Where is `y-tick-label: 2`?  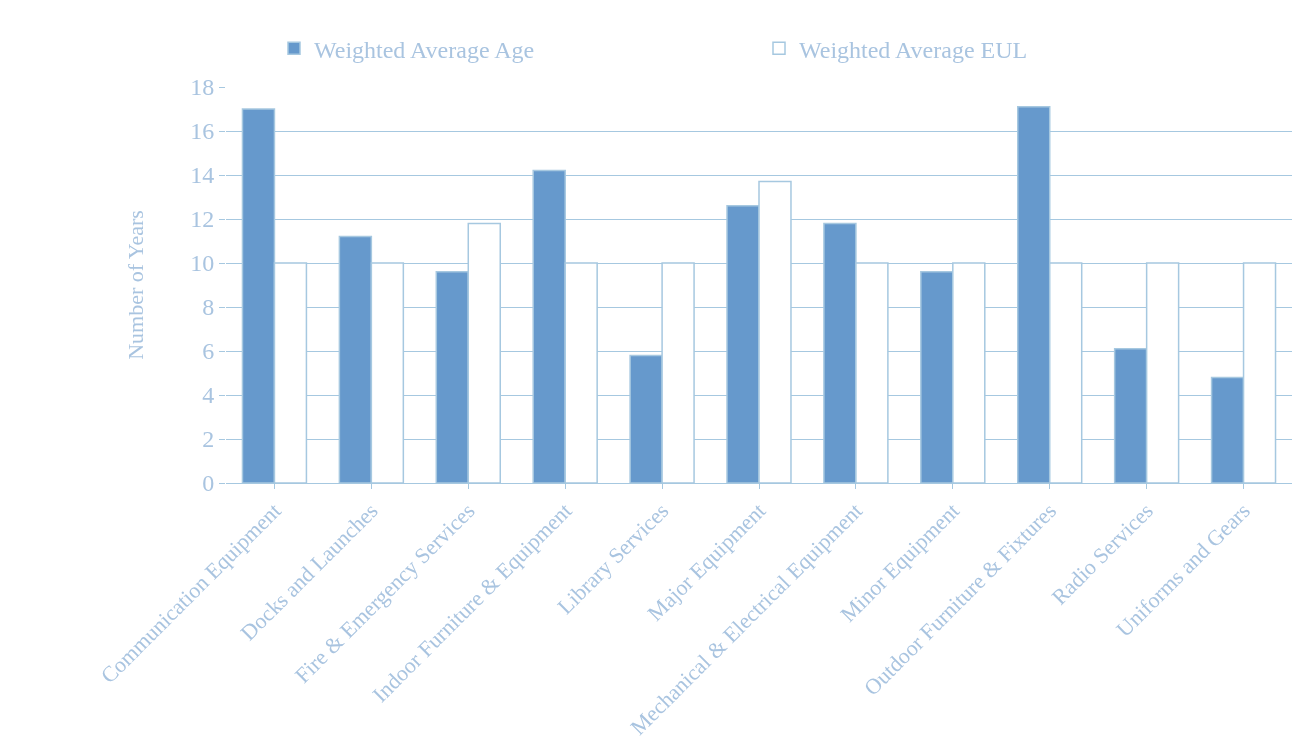 y-tick-label: 2 is located at coordinates (208, 439).